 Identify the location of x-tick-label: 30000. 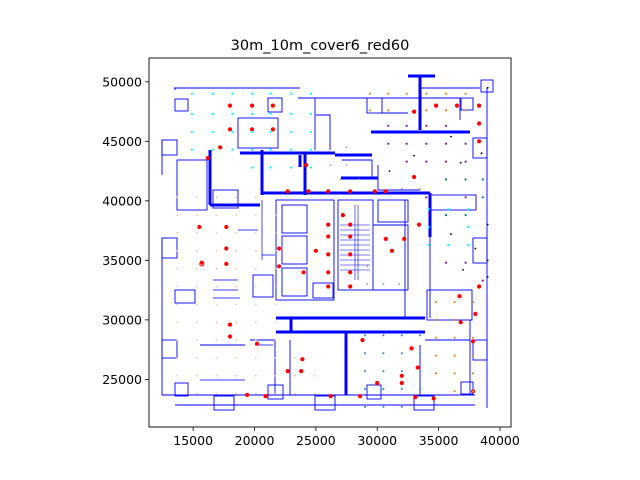
(377, 440).